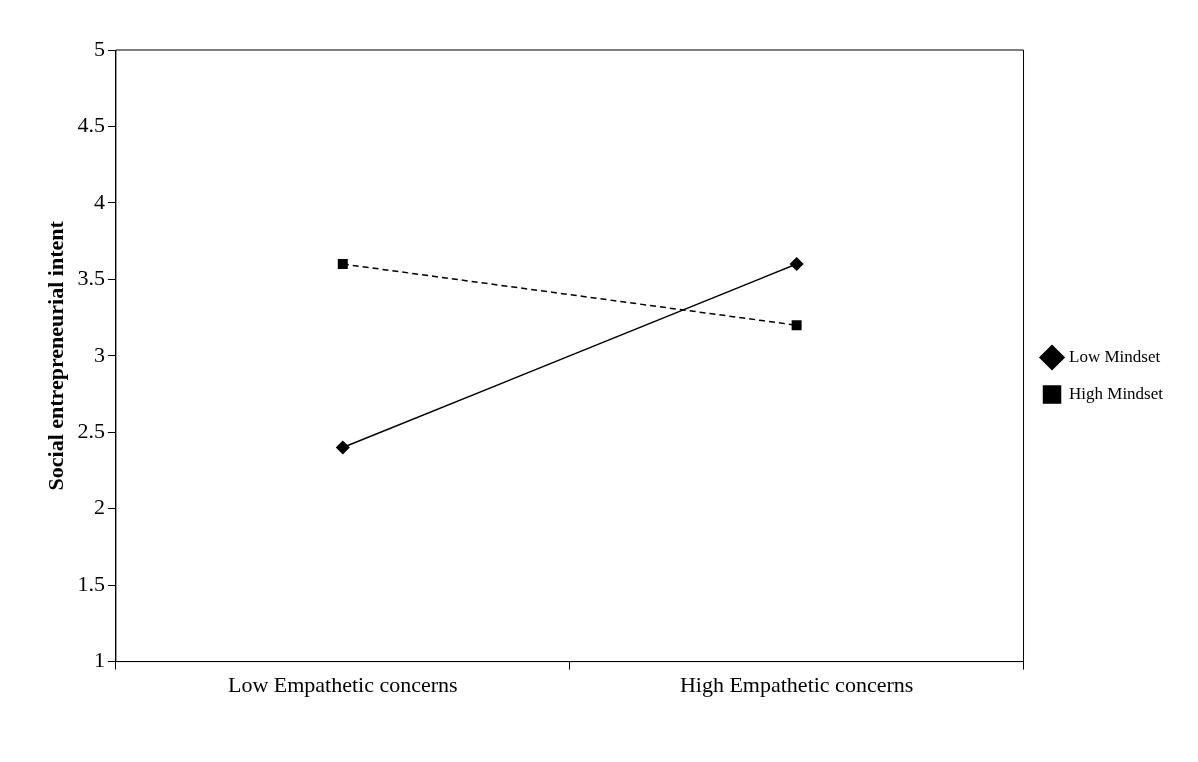 Image resolution: width=1198 pixels, height=762 pixels. Describe the element at coordinates (91, 583) in the screenshot. I see `y-tick-label: 1.5` at that location.